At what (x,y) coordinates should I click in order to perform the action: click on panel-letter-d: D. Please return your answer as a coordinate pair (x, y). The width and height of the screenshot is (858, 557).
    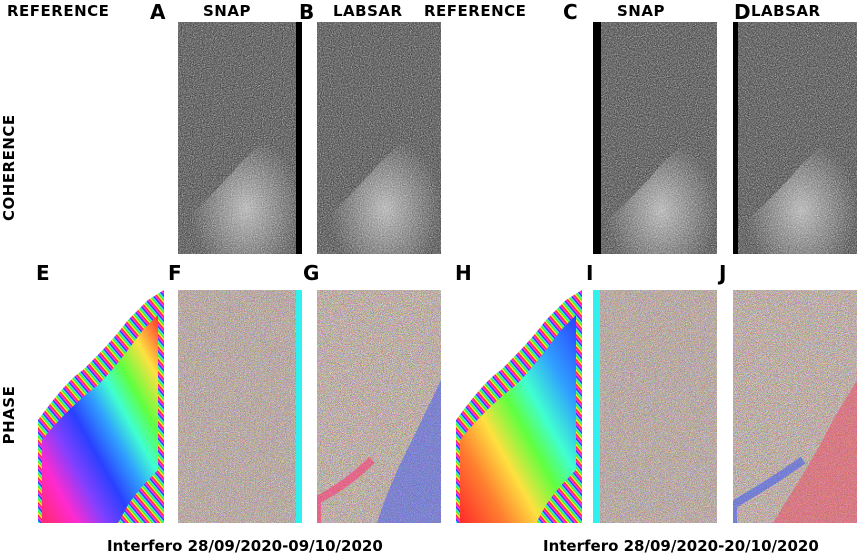
    Looking at the image, I should click on (742, 12).